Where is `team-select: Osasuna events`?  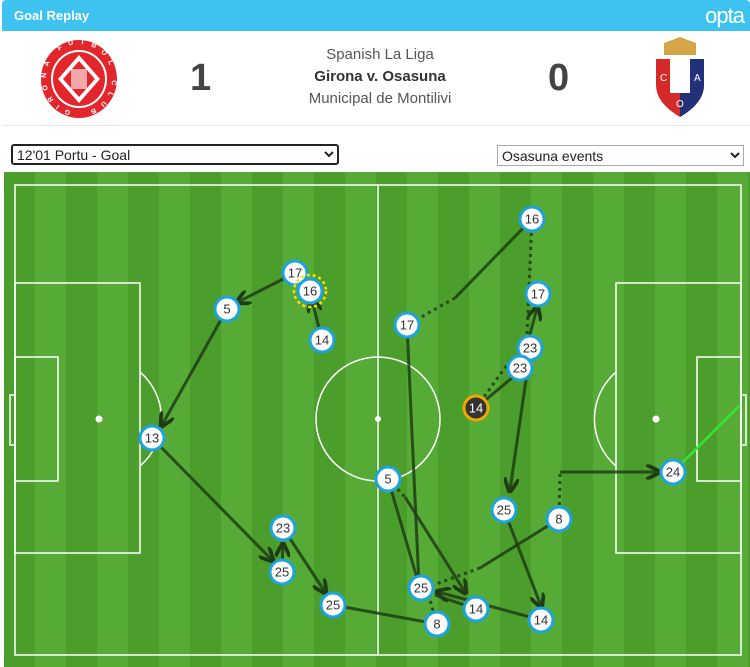
team-select: Osasuna events is located at coordinates (620, 155).